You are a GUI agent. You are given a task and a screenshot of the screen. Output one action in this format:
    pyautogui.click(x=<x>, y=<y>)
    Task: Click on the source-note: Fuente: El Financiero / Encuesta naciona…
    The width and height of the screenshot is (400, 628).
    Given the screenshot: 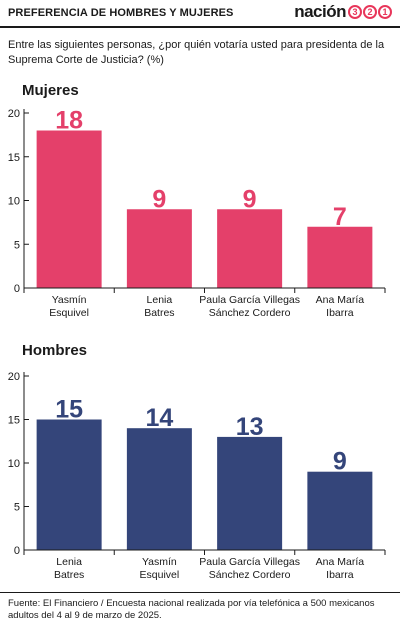 What is the action you would take?
    pyautogui.click(x=191, y=609)
    